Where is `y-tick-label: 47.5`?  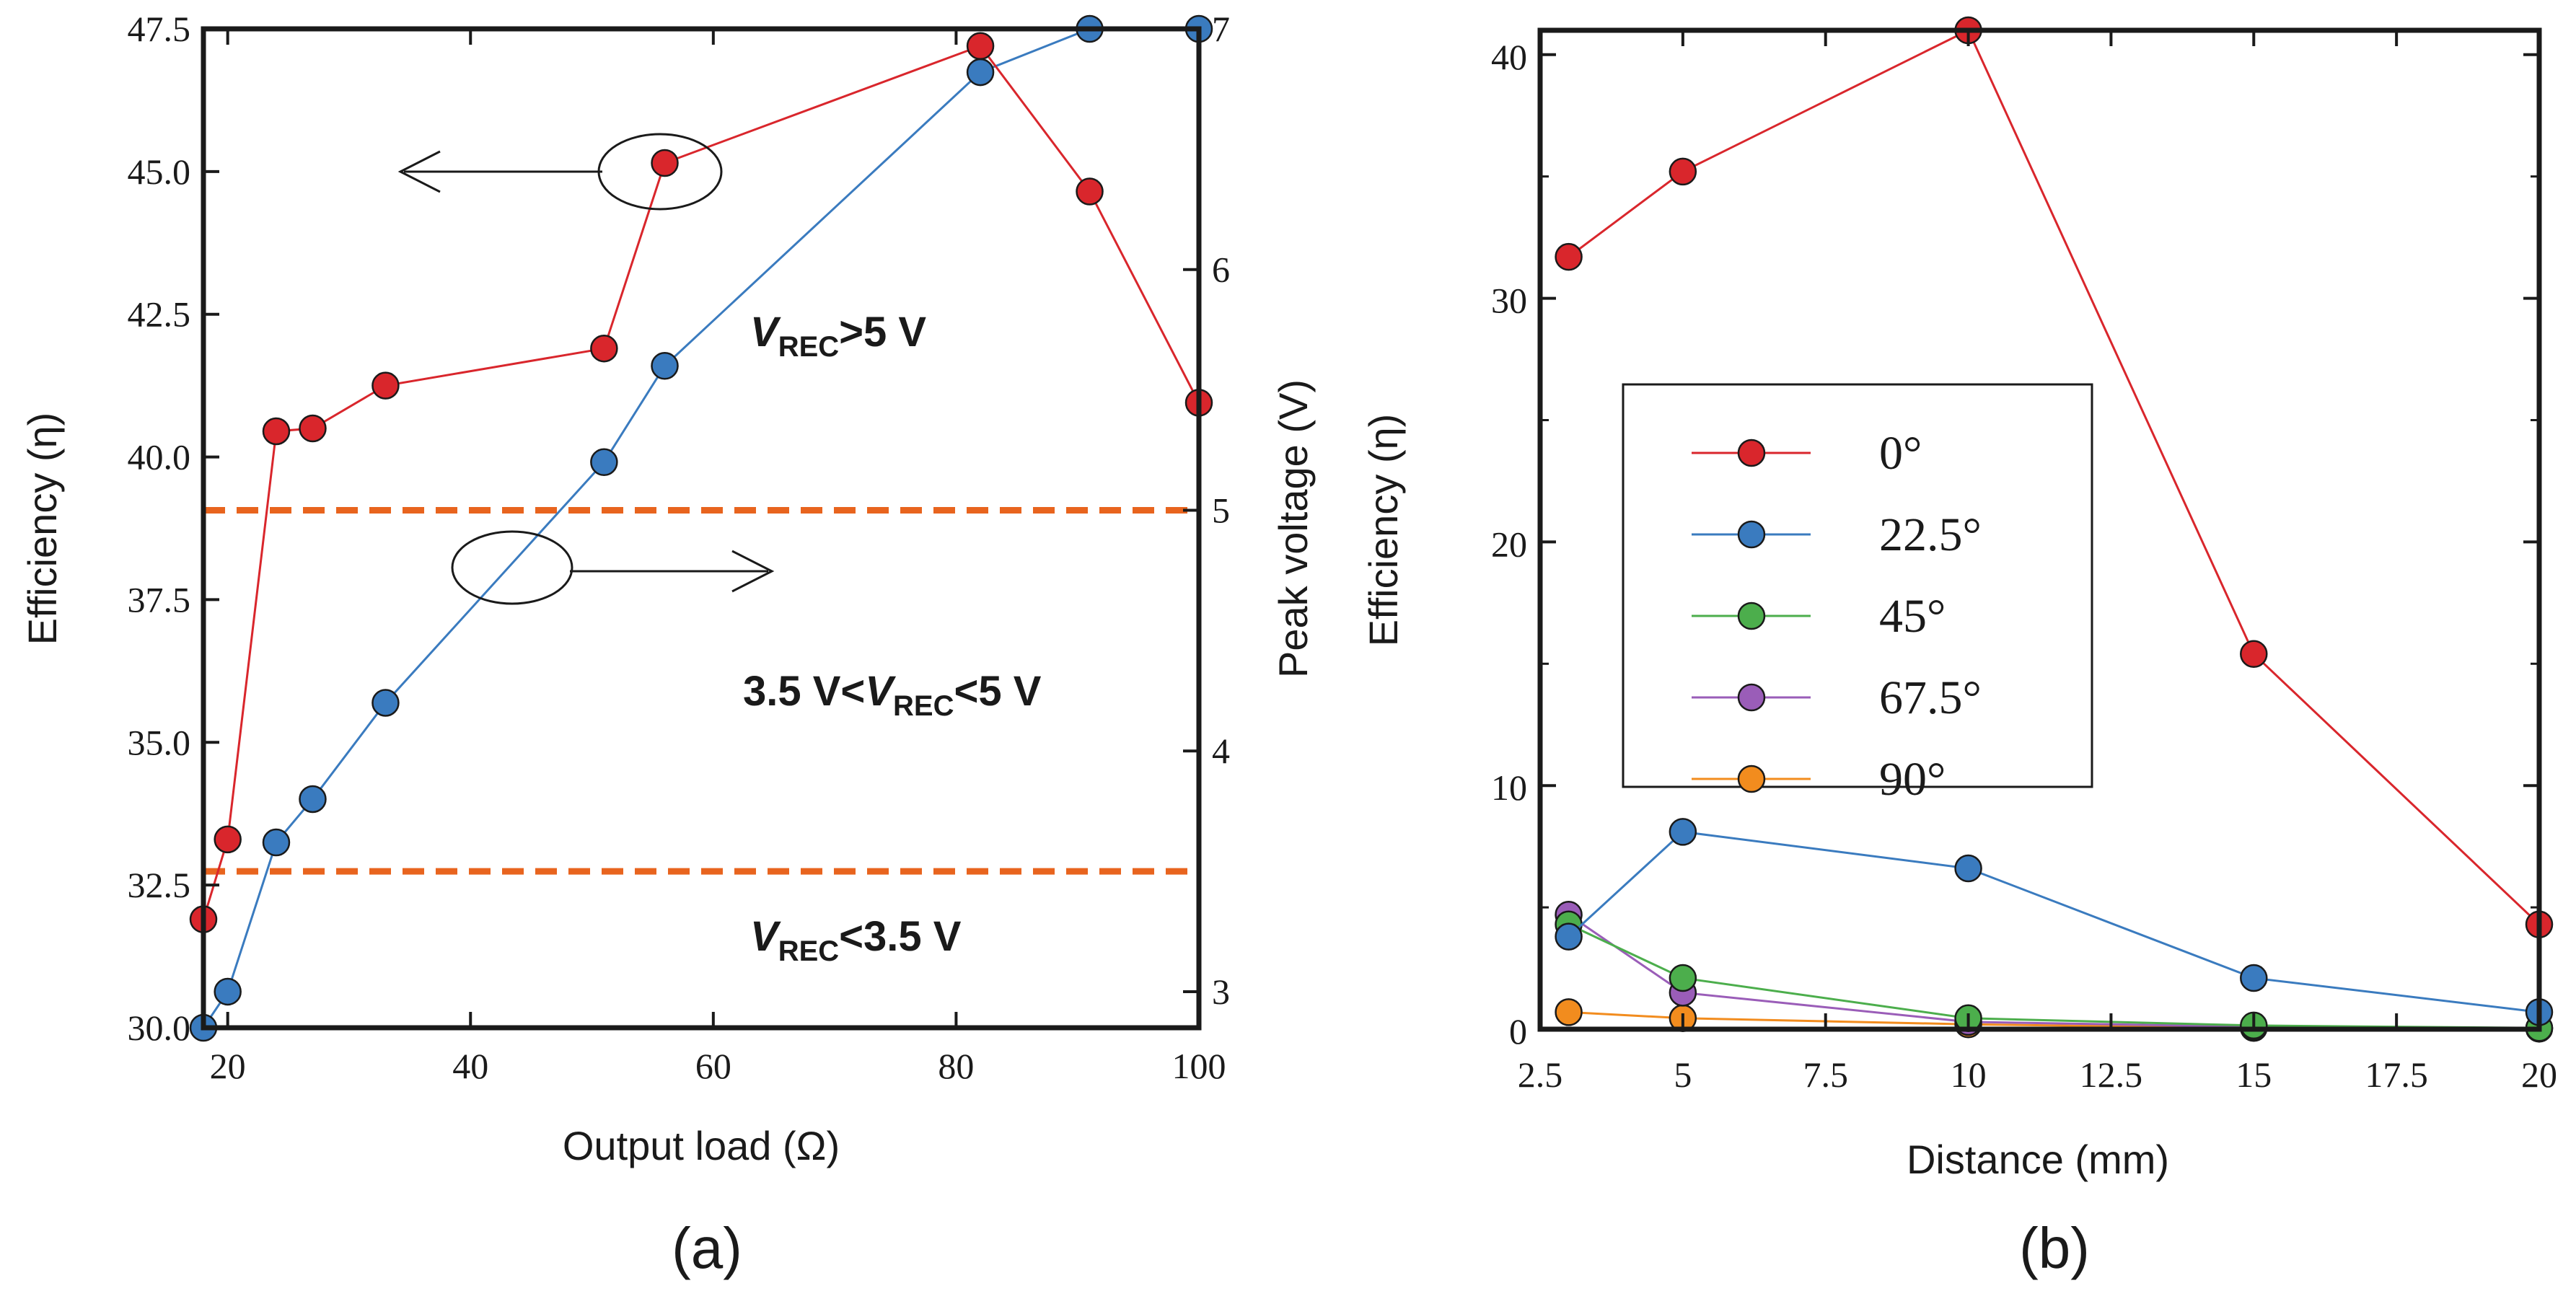
y-tick-label: 47.5 is located at coordinates (159, 29).